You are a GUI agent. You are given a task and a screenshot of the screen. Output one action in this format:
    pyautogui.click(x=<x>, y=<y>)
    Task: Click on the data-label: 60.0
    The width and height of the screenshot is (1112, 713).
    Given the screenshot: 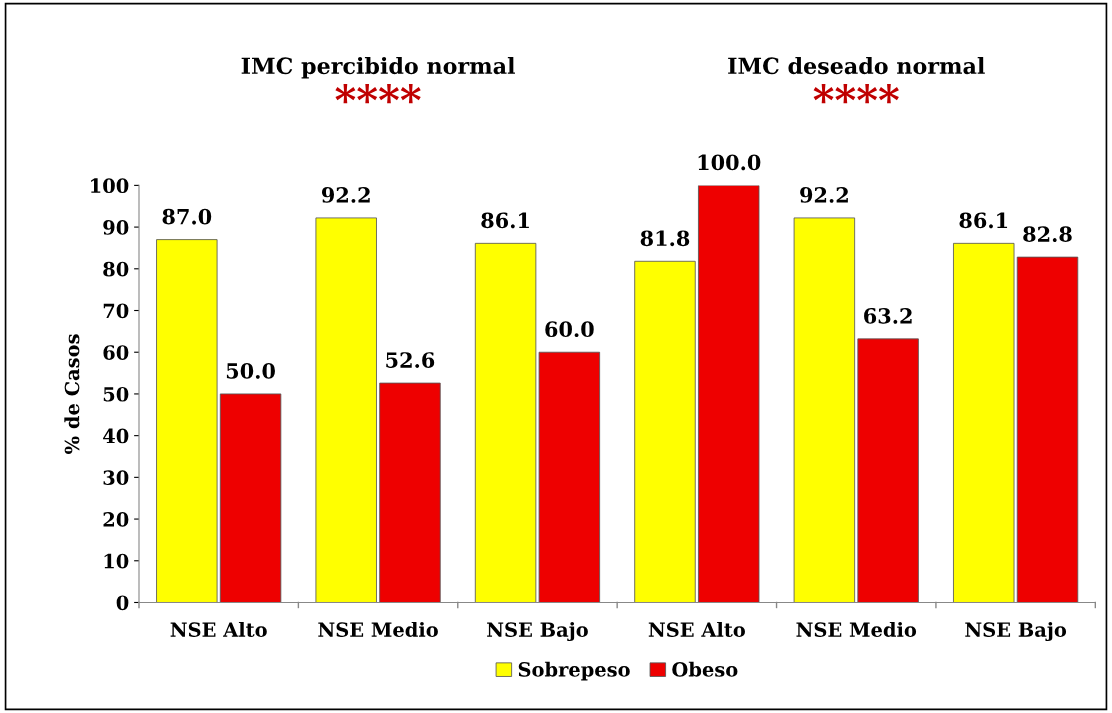 What is the action you would take?
    pyautogui.click(x=569, y=329)
    